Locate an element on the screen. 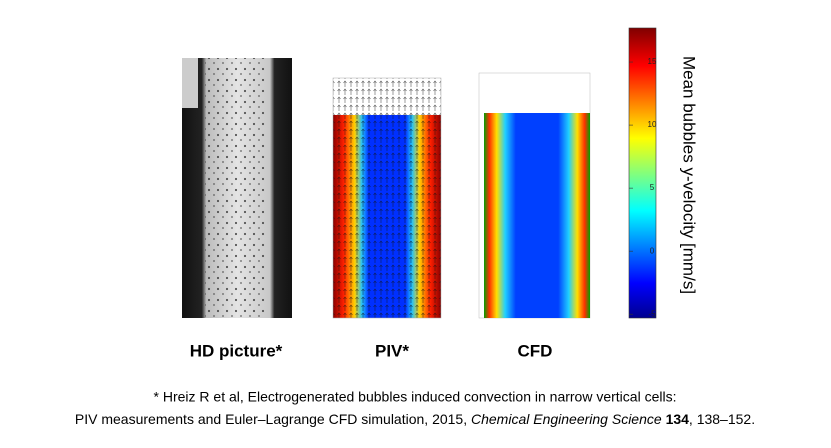  cfd-map is located at coordinates (534, 195).